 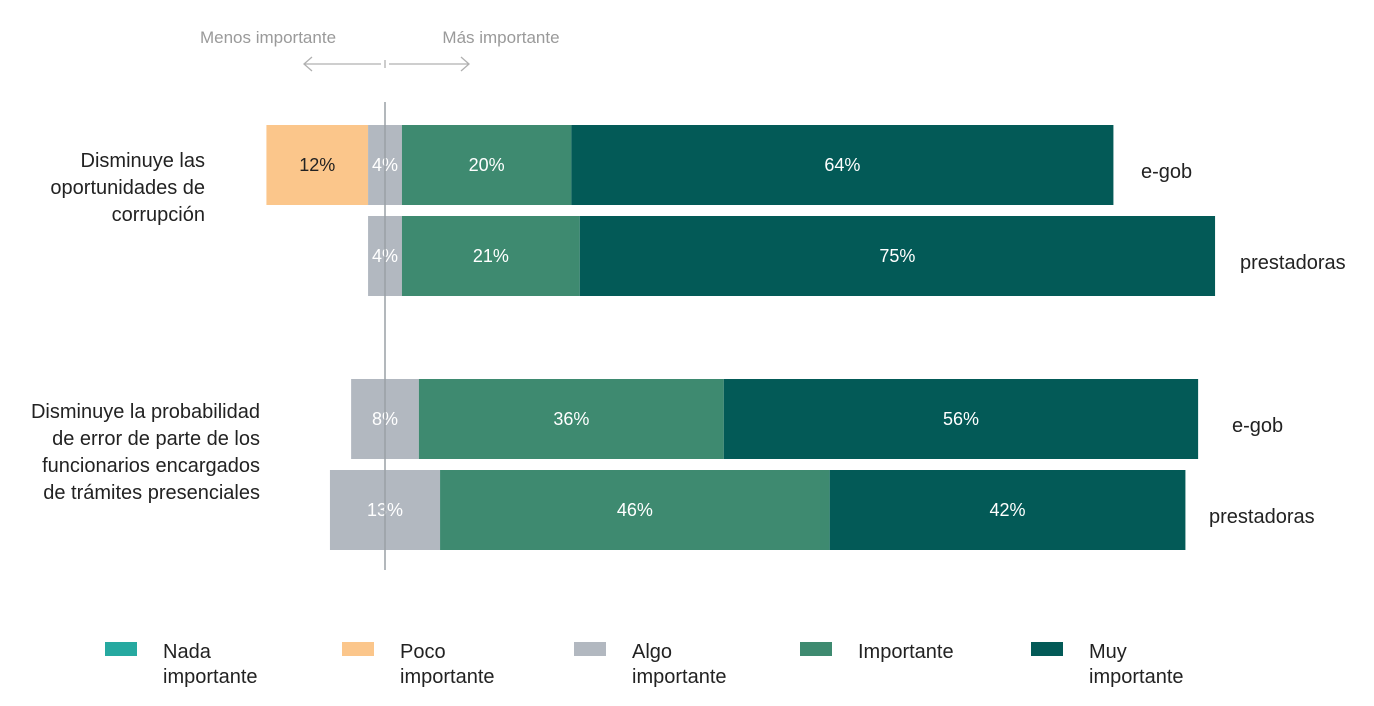 What do you see at coordinates (1047, 649) in the screenshot?
I see `legend-swatch-muy-importante` at bounding box center [1047, 649].